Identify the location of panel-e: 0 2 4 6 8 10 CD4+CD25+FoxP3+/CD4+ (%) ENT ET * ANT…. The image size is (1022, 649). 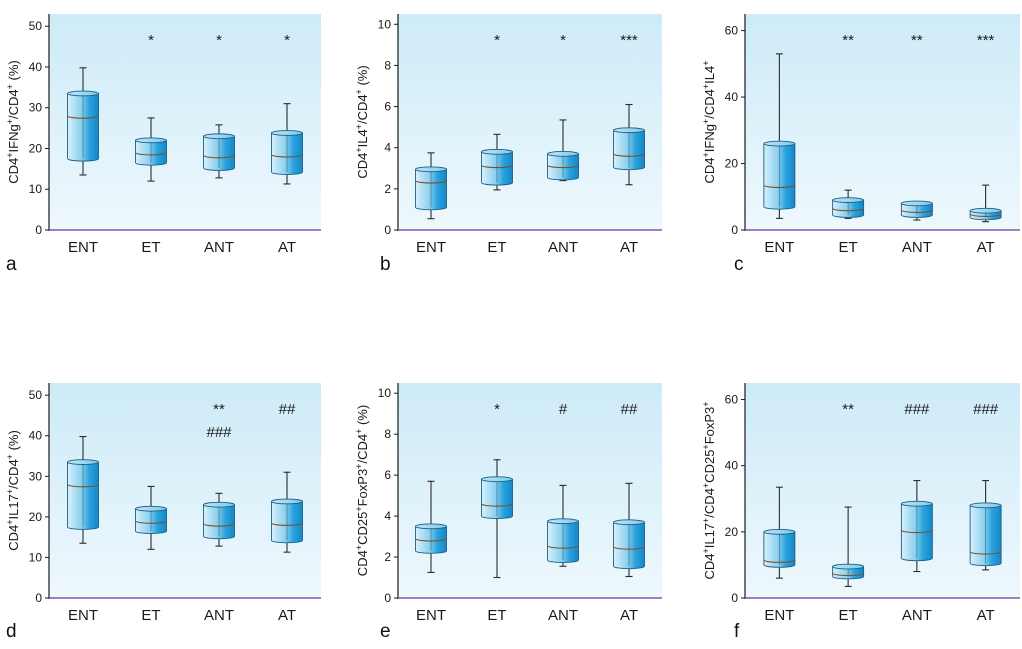
(508, 512).